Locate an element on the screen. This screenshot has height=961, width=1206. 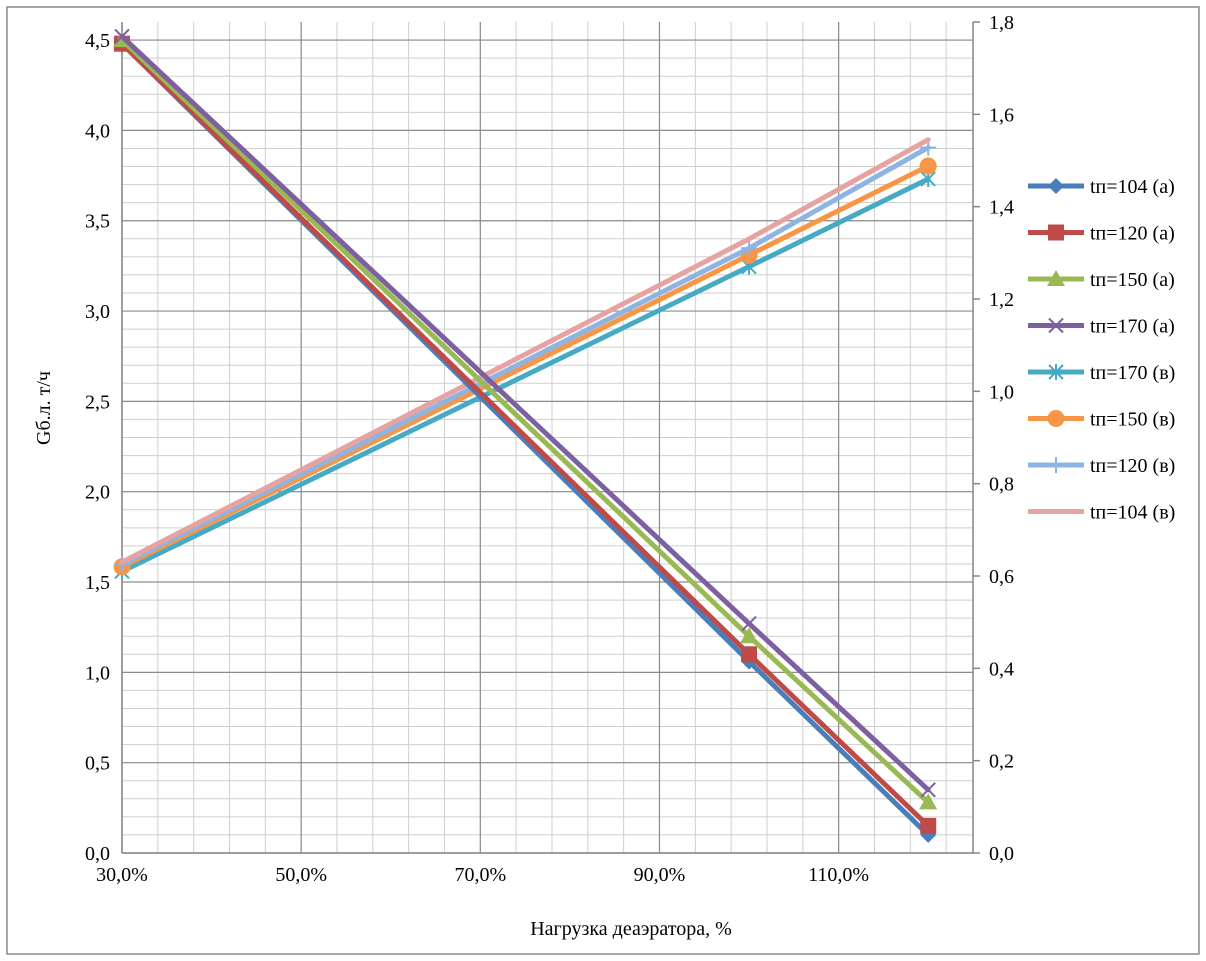
y2-tick-label: 1,6 is located at coordinates (1001, 115).